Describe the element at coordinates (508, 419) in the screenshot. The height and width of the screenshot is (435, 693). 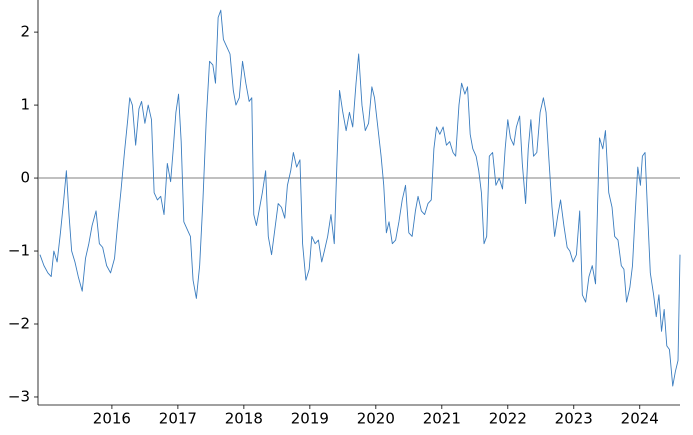
I see `x-tick-label: 2022` at that location.